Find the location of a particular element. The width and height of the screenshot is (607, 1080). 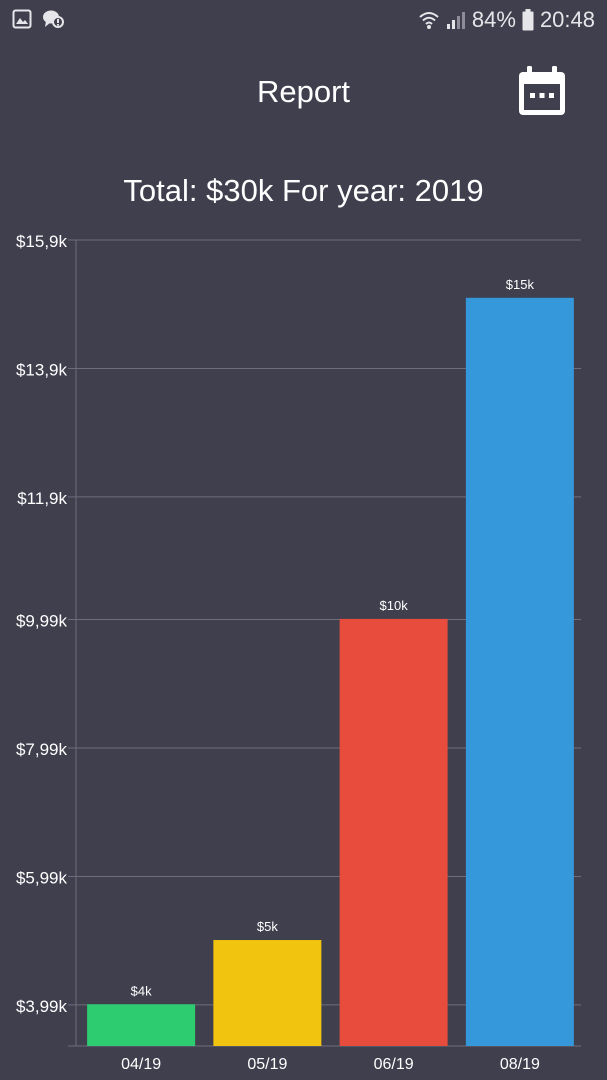

bar-value-label: $10k is located at coordinates (394, 605).